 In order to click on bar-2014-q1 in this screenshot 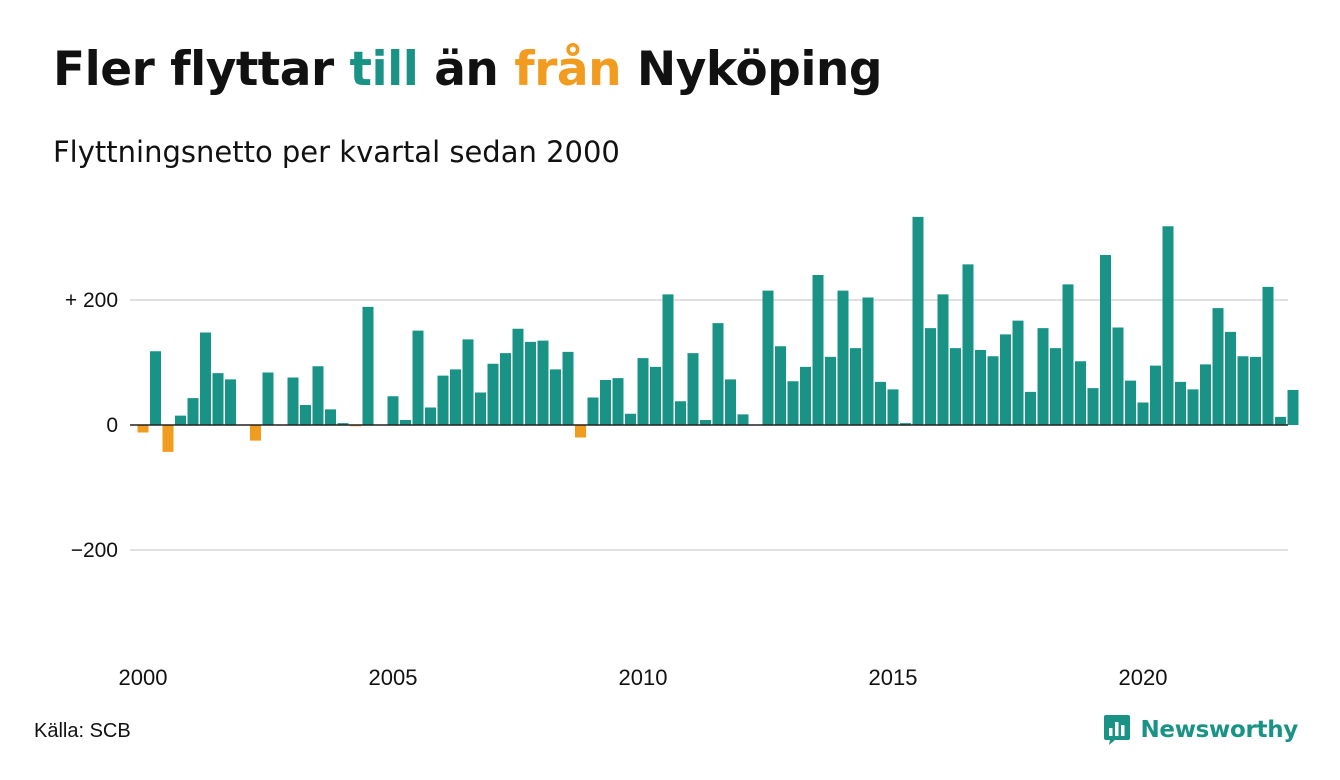, I will do `click(843, 357)`.